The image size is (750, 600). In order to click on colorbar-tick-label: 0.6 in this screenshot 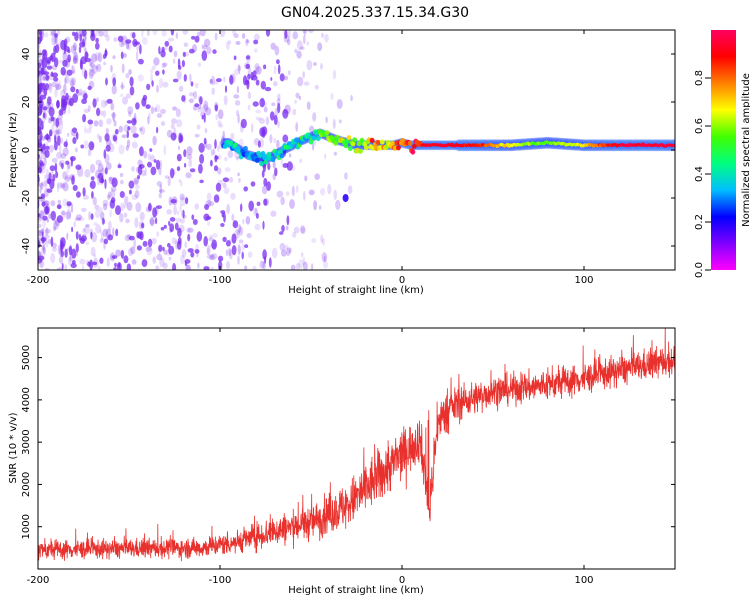, I will do `click(699, 126)`.